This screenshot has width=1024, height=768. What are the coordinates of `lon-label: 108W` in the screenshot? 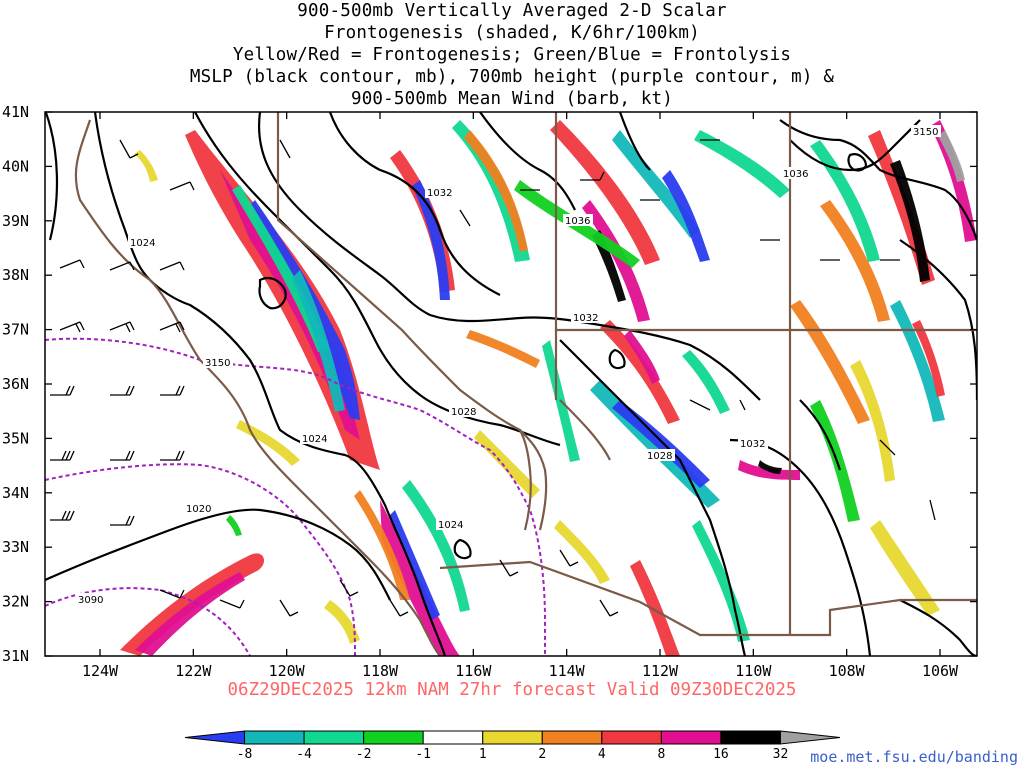 It's located at (847, 671).